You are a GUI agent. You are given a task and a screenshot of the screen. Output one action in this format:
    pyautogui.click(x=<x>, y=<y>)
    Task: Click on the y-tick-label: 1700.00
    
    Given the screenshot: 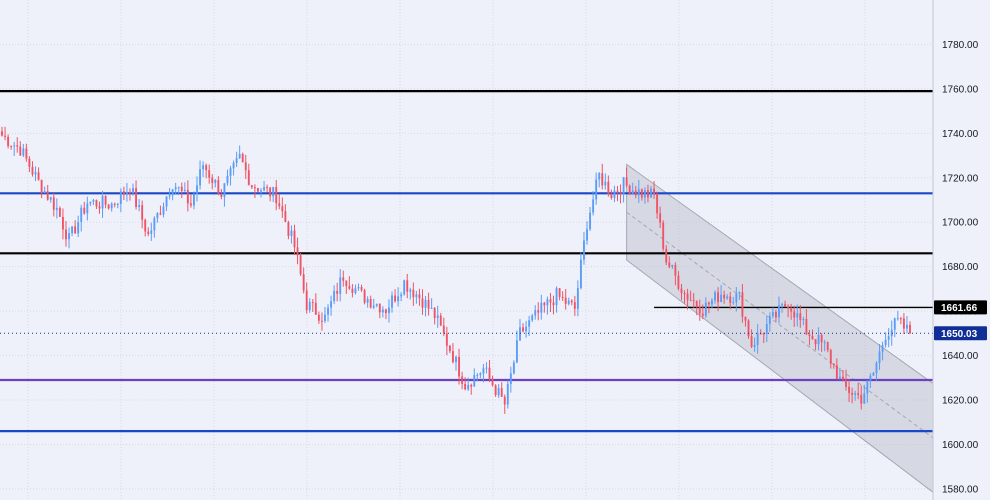 What is the action you would take?
    pyautogui.click(x=960, y=223)
    